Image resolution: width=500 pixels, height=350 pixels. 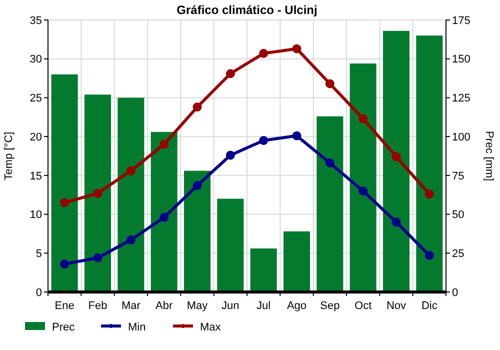 I want to click on y-axis-title: Temp [°C], so click(x=9, y=156).